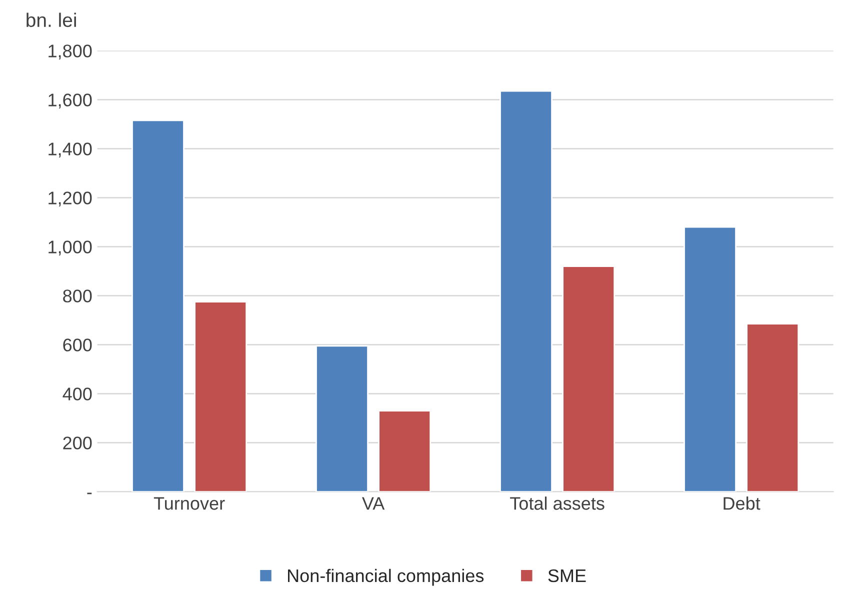 This screenshot has width=846, height=596. I want to click on y-tick-label: 600, so click(77, 345).